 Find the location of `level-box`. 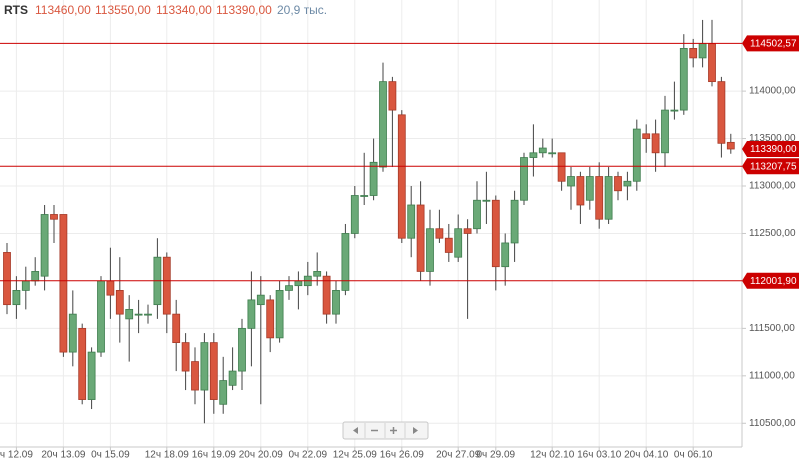

level-box is located at coordinates (770, 43).